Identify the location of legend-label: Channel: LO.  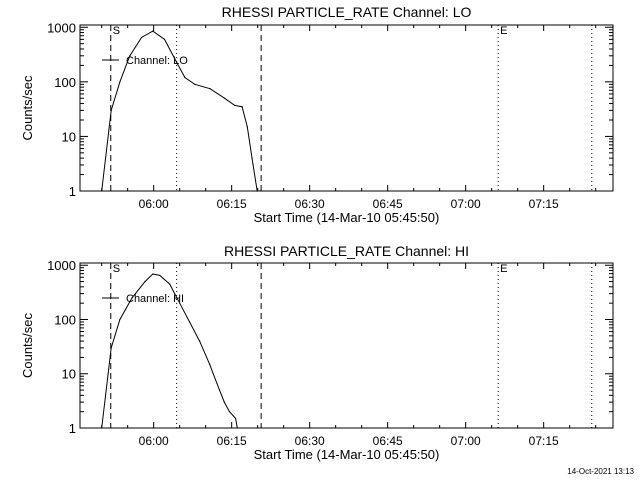
(157, 61).